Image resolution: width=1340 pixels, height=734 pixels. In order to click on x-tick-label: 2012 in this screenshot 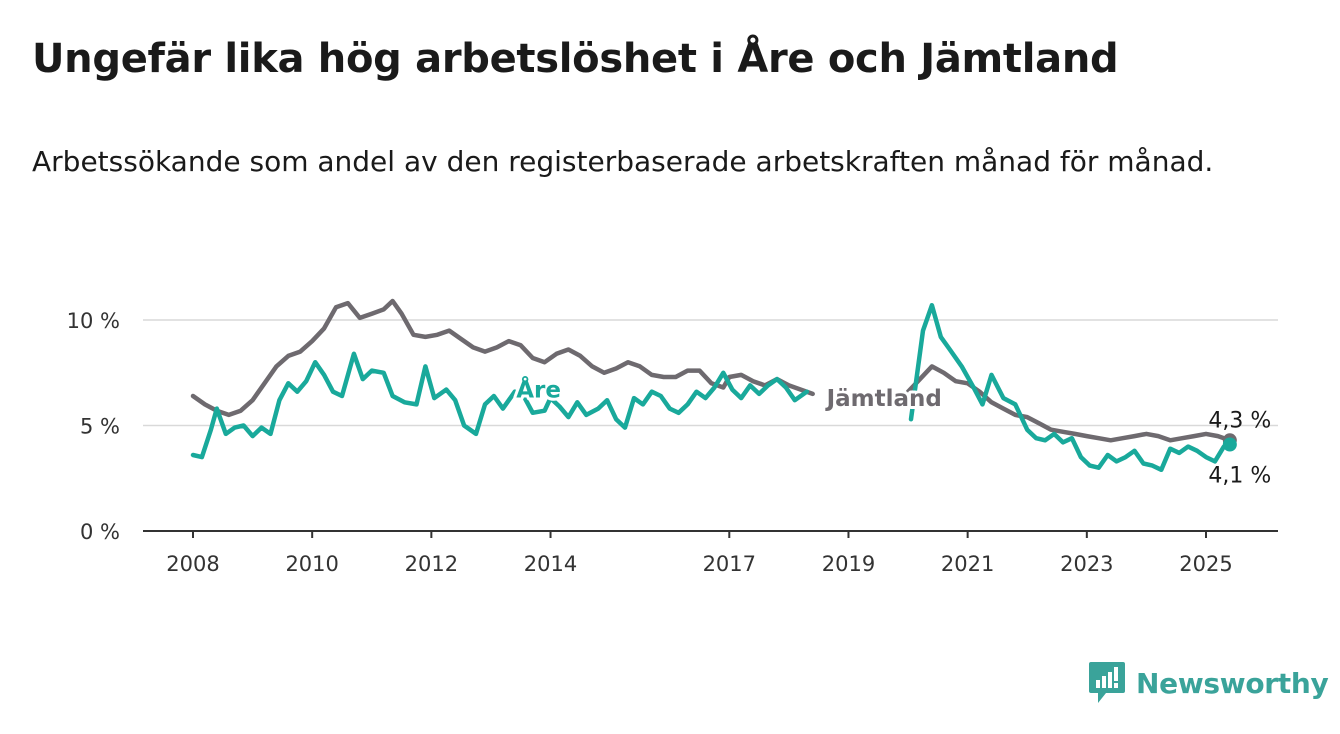, I will do `click(431, 564)`.